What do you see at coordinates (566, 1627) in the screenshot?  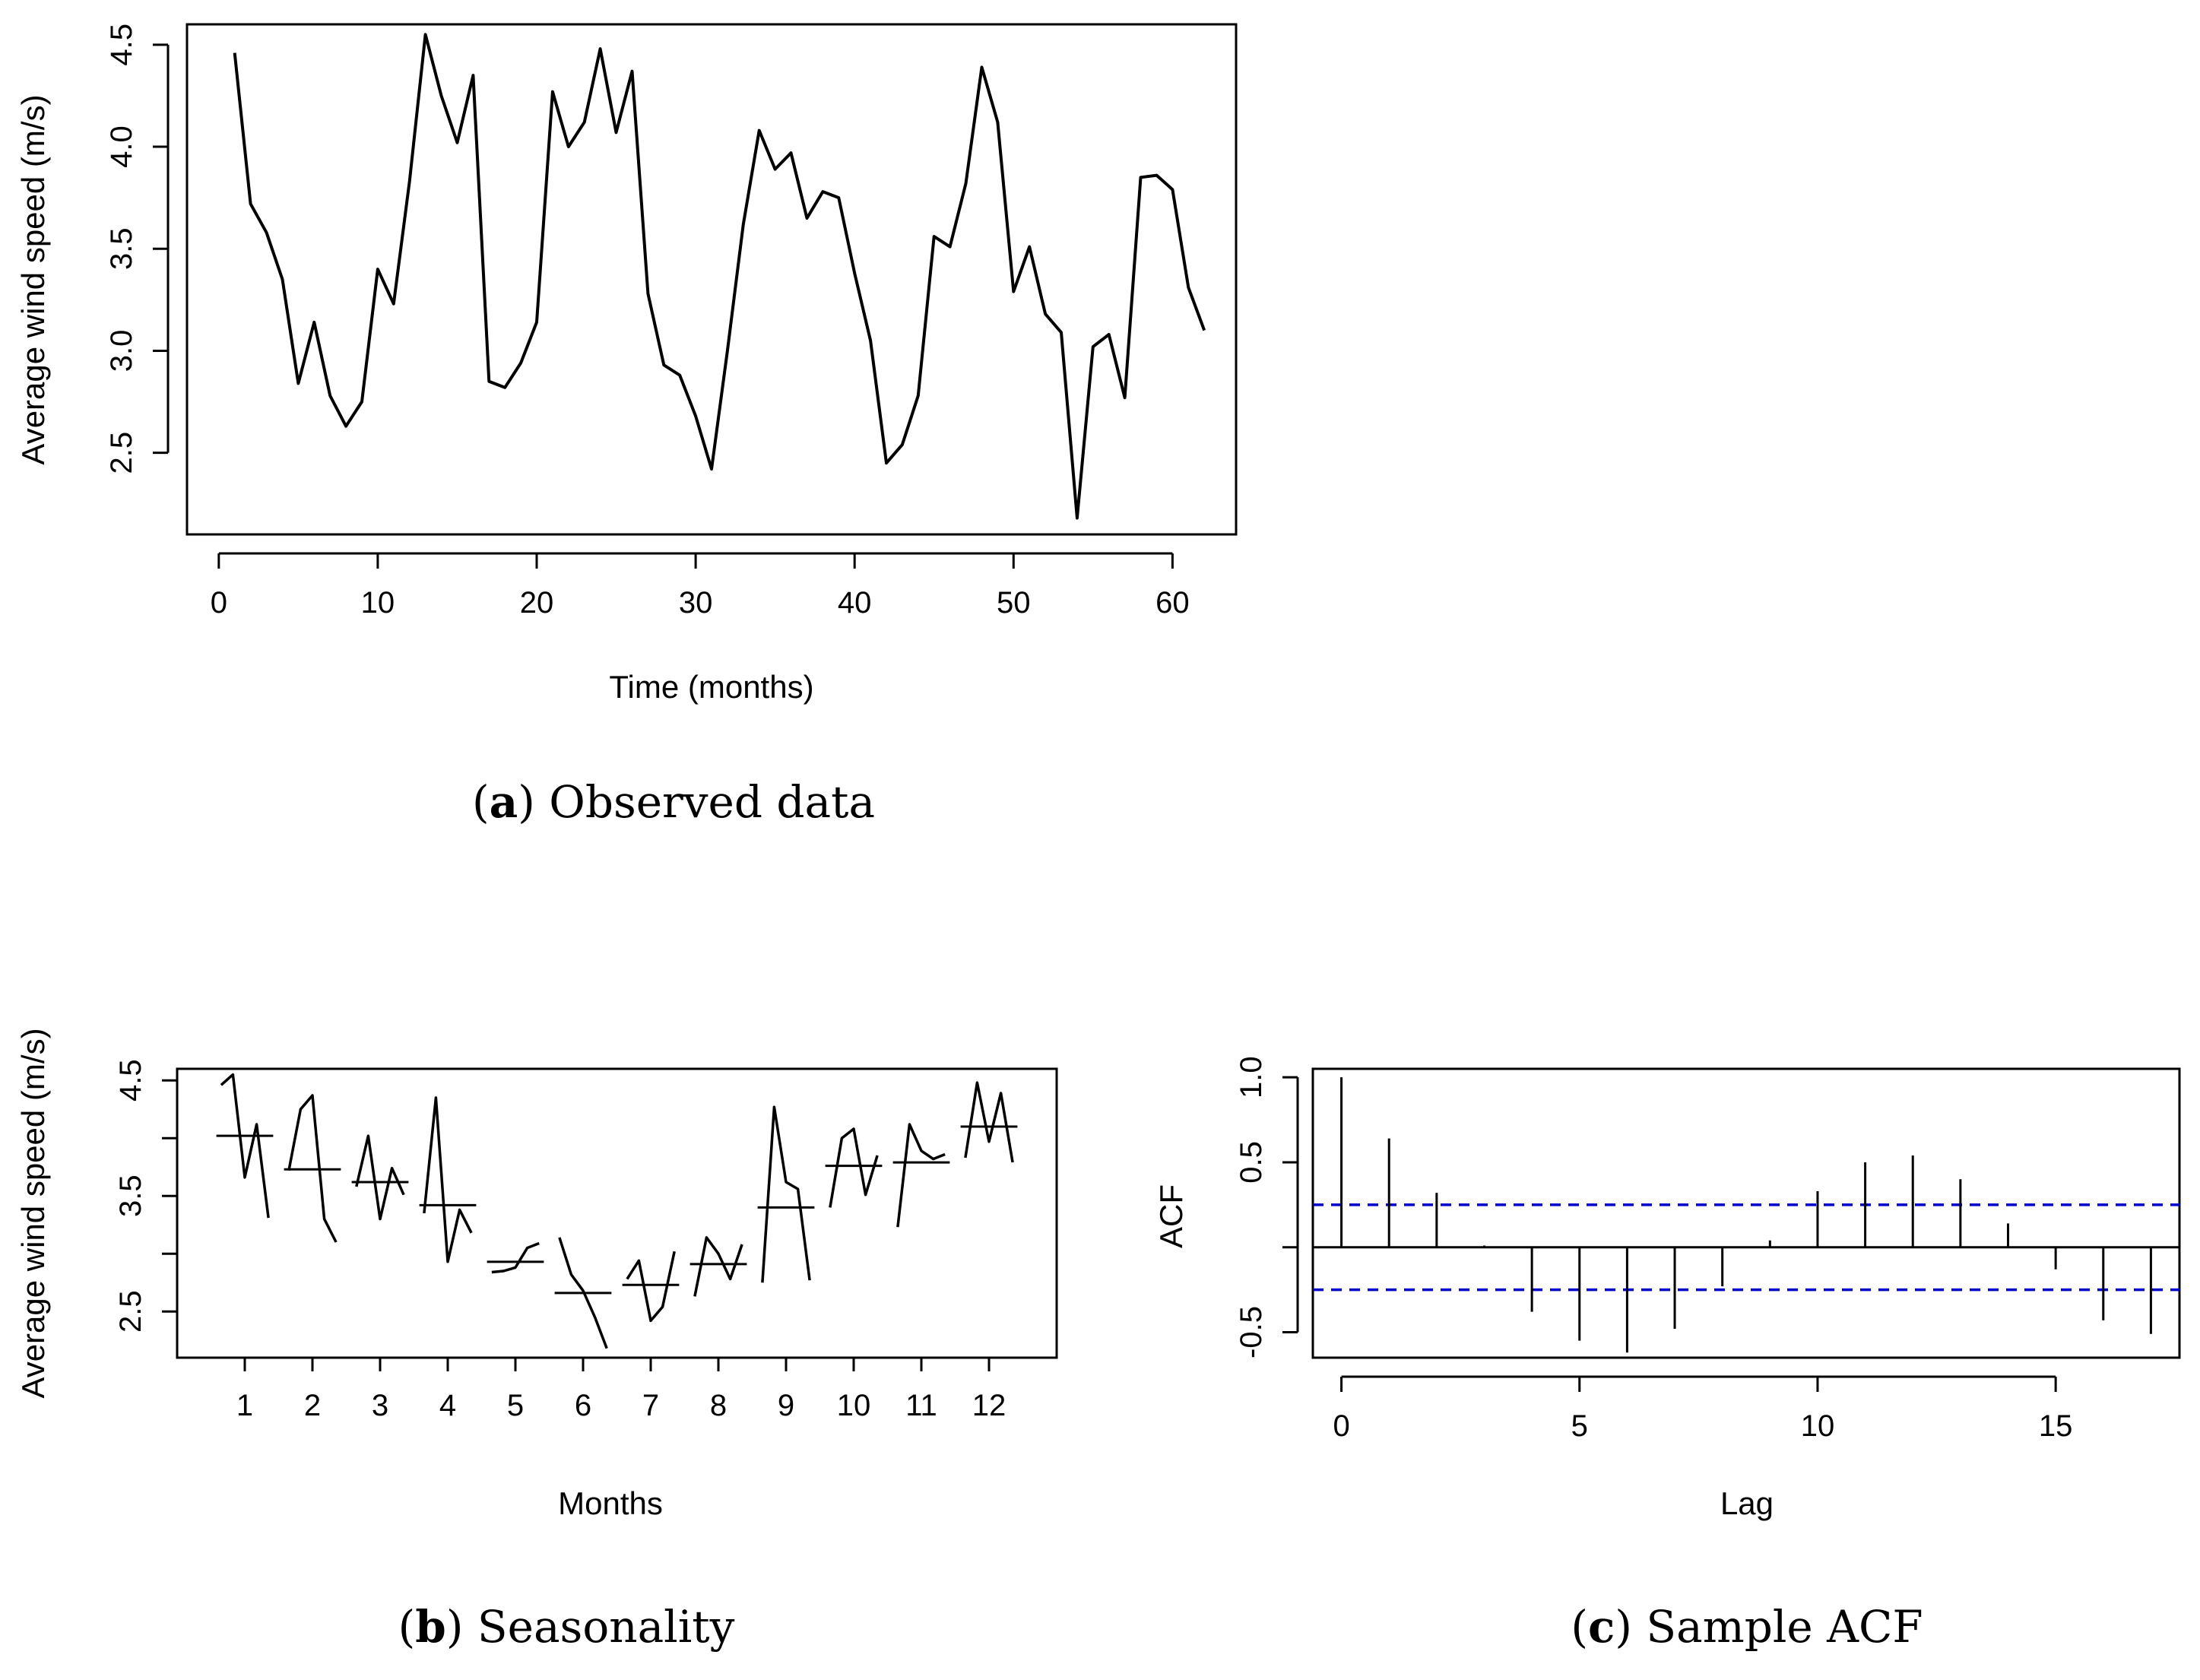 I see `caption-b: (b) Seasonality` at bounding box center [566, 1627].